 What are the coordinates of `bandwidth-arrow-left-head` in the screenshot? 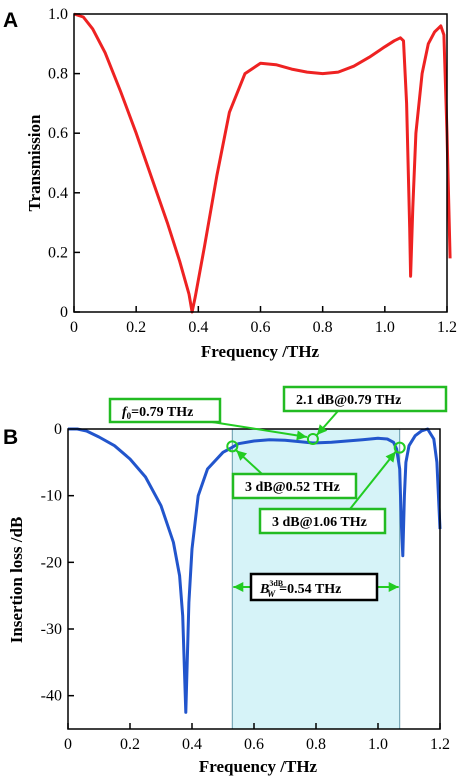 It's located at (238, 587).